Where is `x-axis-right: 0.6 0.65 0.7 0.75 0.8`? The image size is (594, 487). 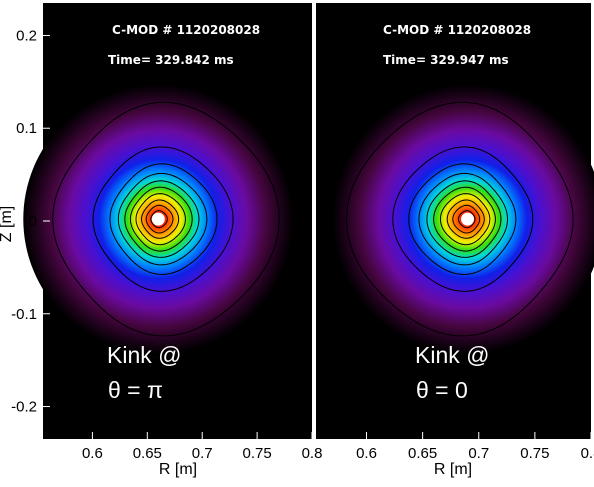 x-axis-right: 0.6 0.65 0.7 0.75 0.8 is located at coordinates (475, 447).